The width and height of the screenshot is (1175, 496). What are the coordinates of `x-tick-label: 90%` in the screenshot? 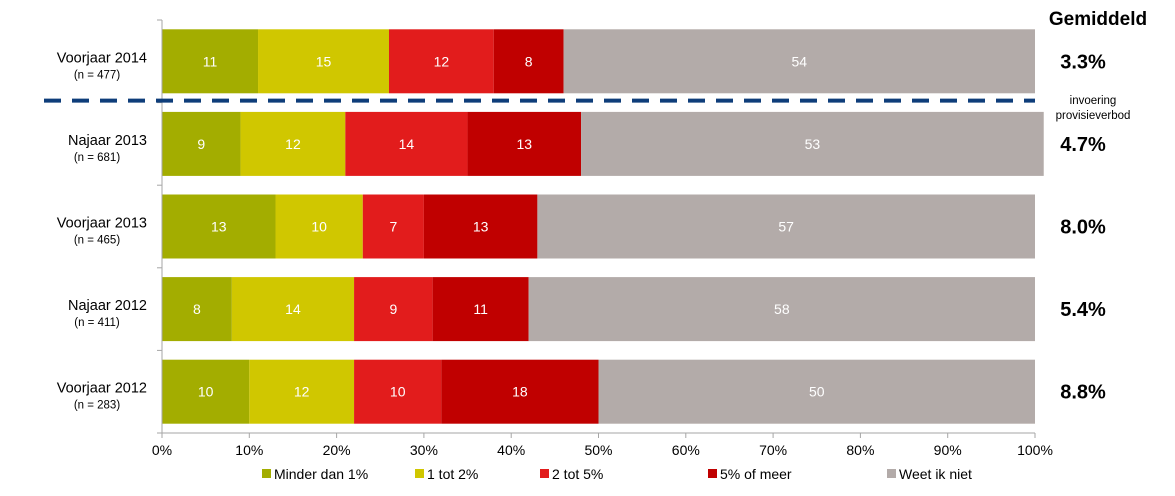 It's located at (948, 450).